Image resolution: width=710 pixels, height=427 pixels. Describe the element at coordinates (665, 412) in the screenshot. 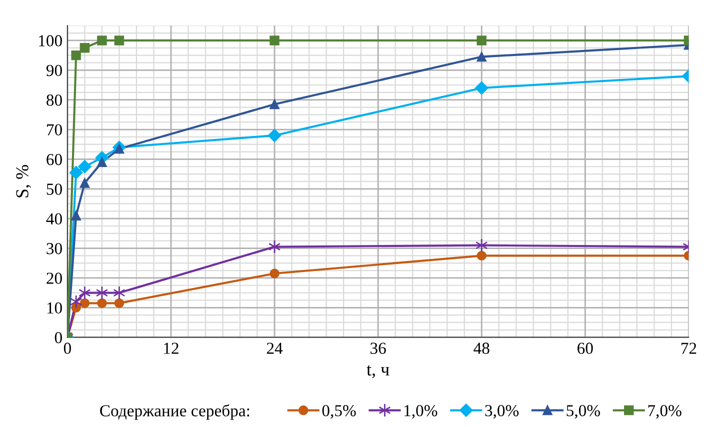

I see `legend-label: 7,0%` at that location.